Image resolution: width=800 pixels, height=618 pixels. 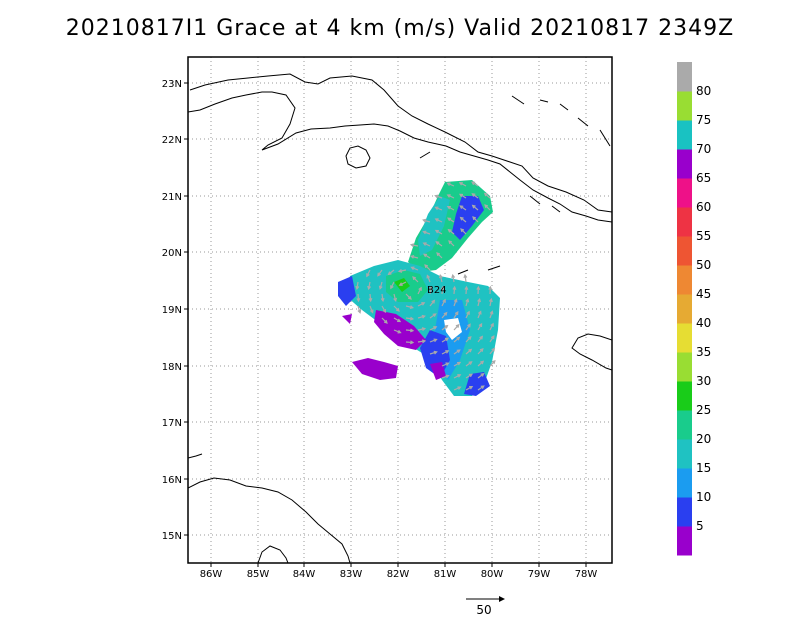 What do you see at coordinates (445, 574) in the screenshot?
I see `lon-tick-label: 81W` at bounding box center [445, 574].